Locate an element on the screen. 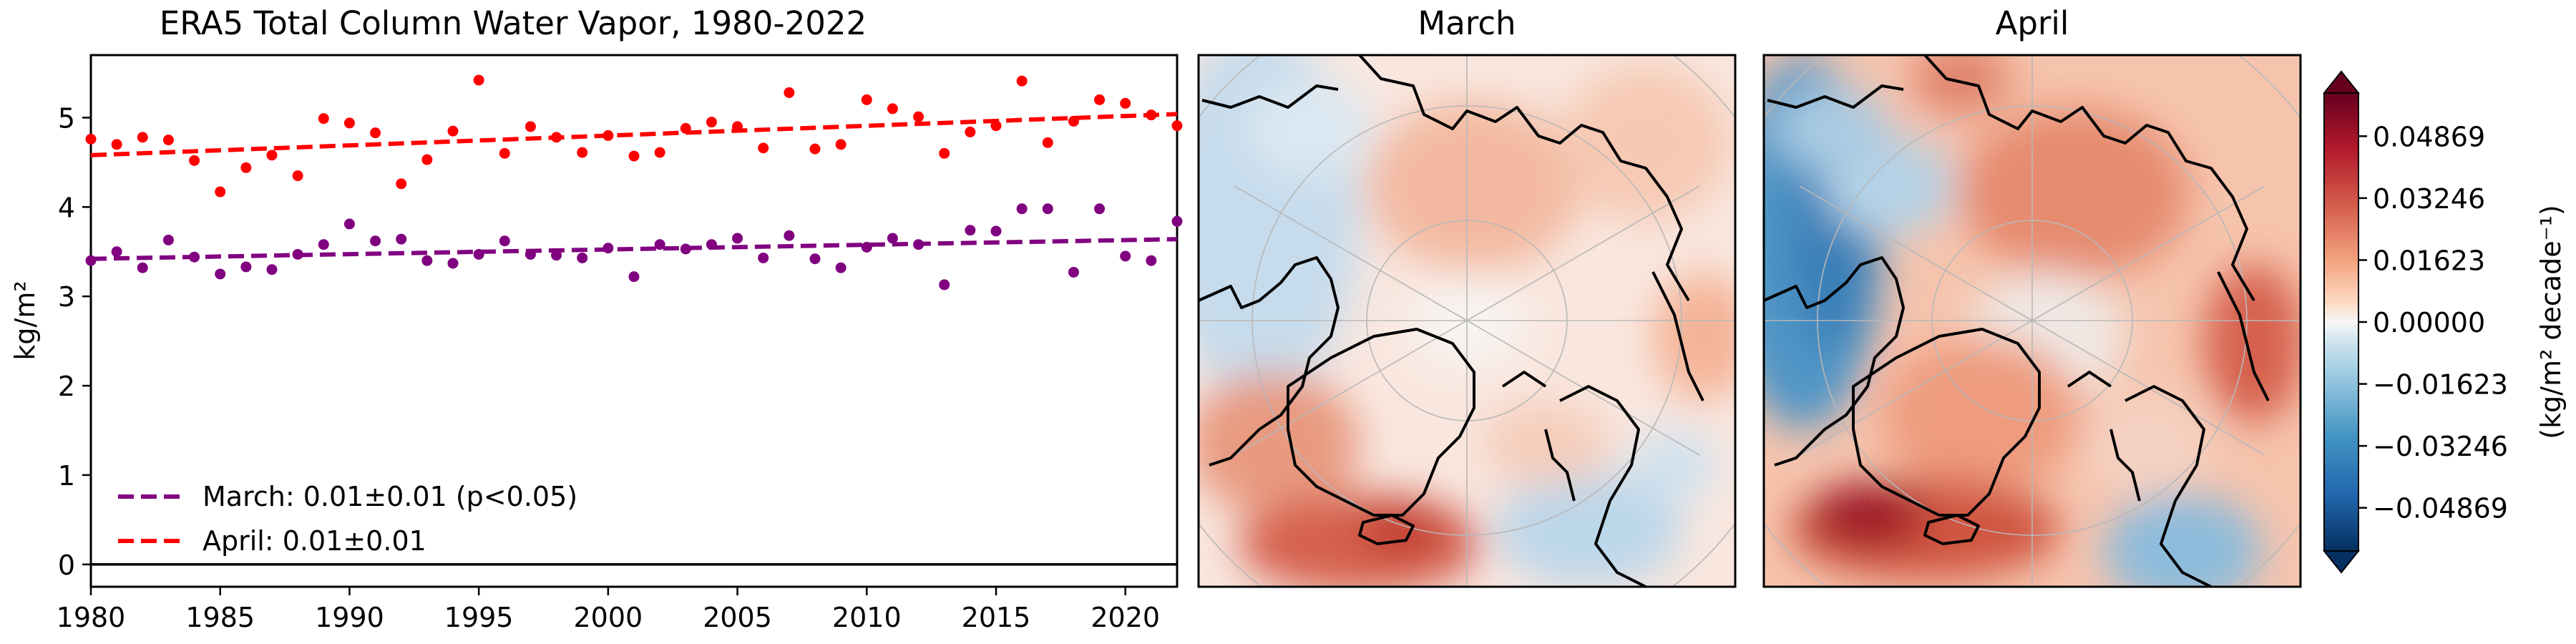  trend-line-march is located at coordinates (634, 249).